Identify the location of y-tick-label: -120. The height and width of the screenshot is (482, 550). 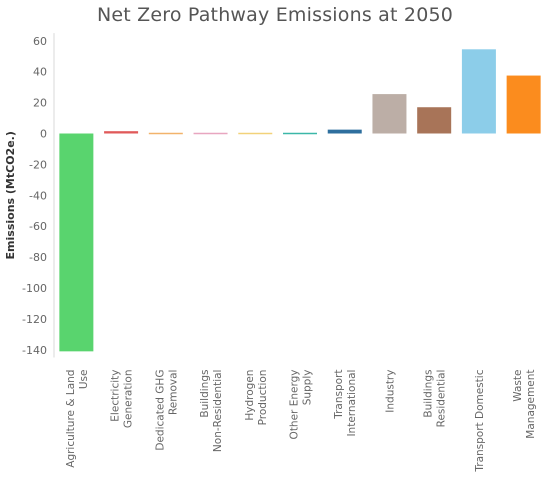
(34, 319).